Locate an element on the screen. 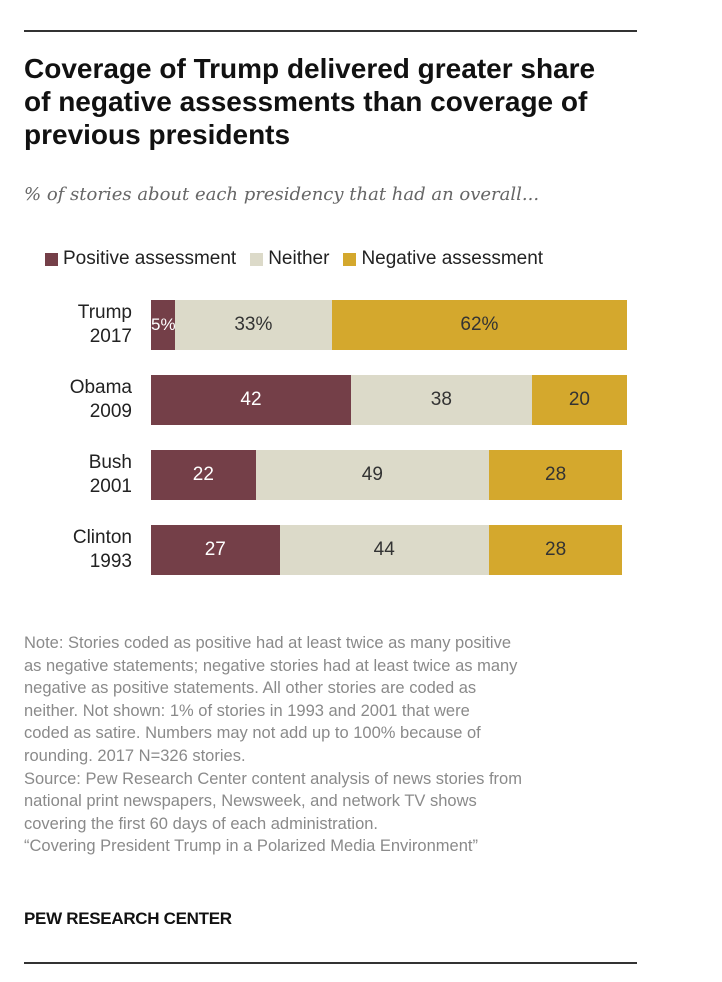 The image size is (722, 982). bar-segment-negative: 62% is located at coordinates (479, 325).